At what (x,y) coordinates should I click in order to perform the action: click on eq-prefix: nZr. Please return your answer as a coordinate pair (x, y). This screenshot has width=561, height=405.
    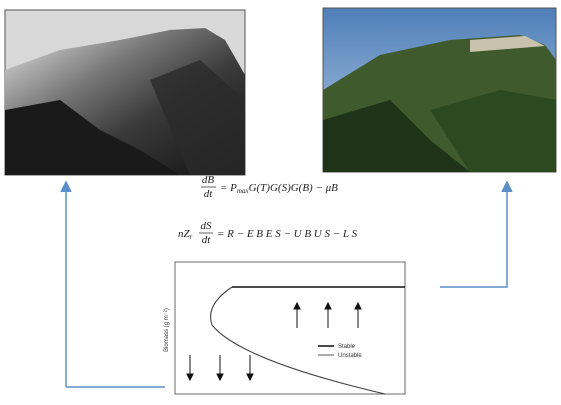
    Looking at the image, I should click on (185, 234).